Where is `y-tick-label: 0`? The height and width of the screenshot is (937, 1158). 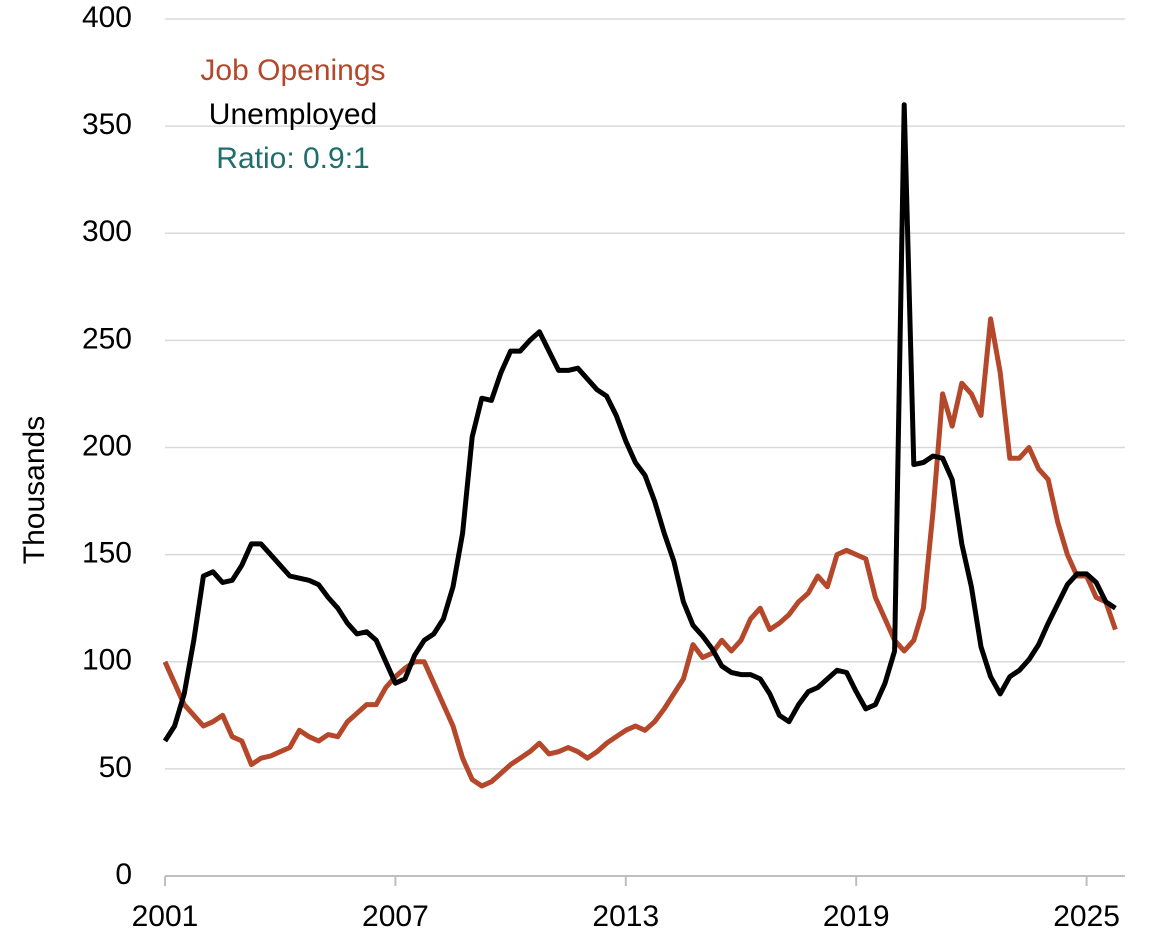
y-tick-label: 0 is located at coordinates (123, 874).